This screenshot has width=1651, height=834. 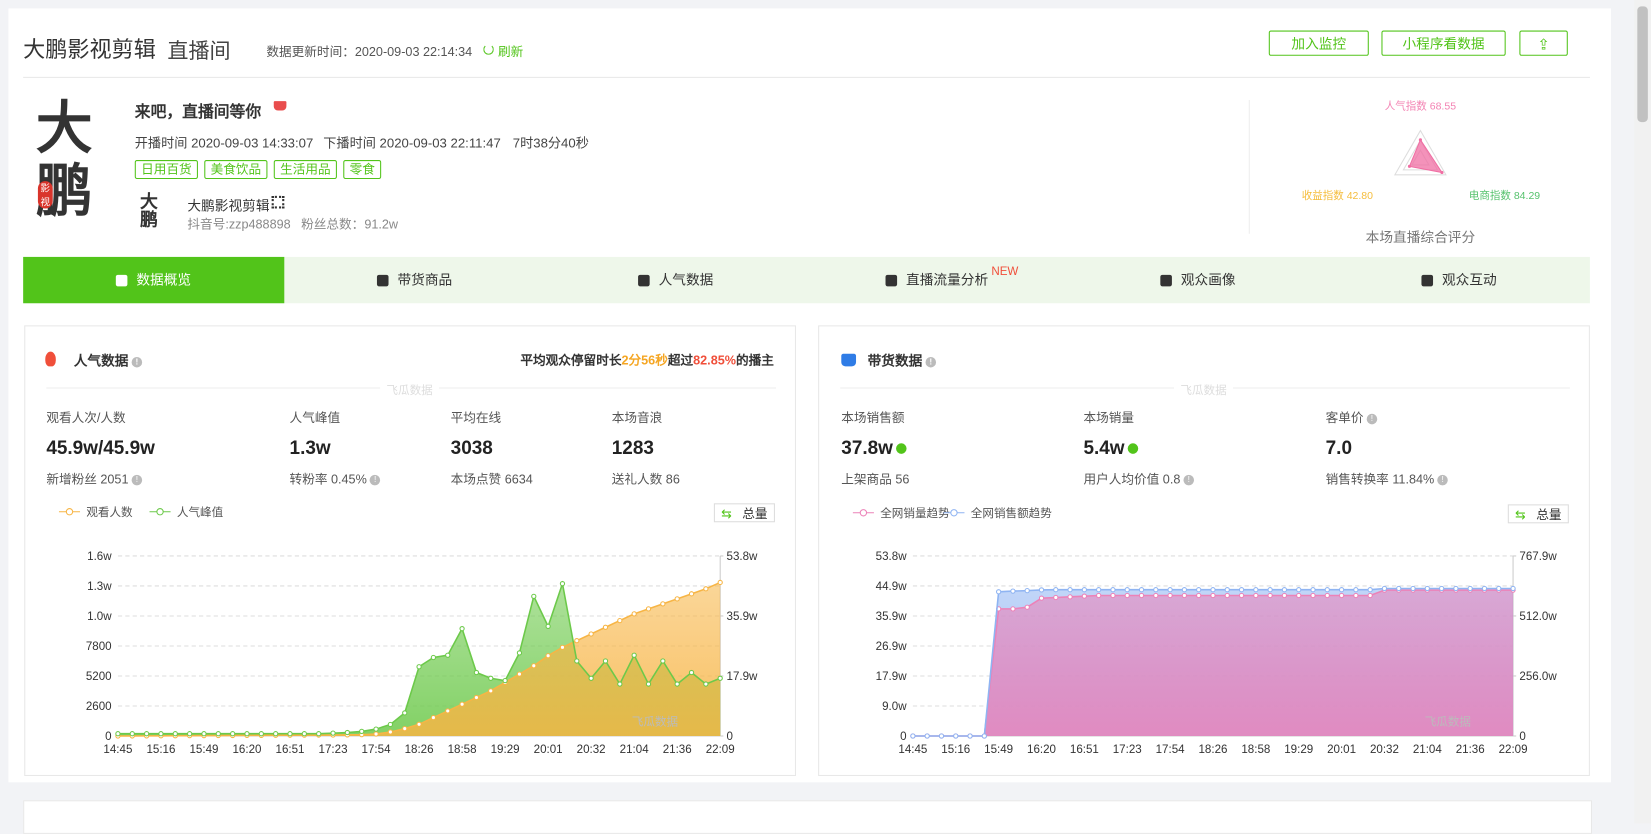 I want to click on start-time: 开播时间 2020-09-03 14:33:07, so click(x=224, y=143).